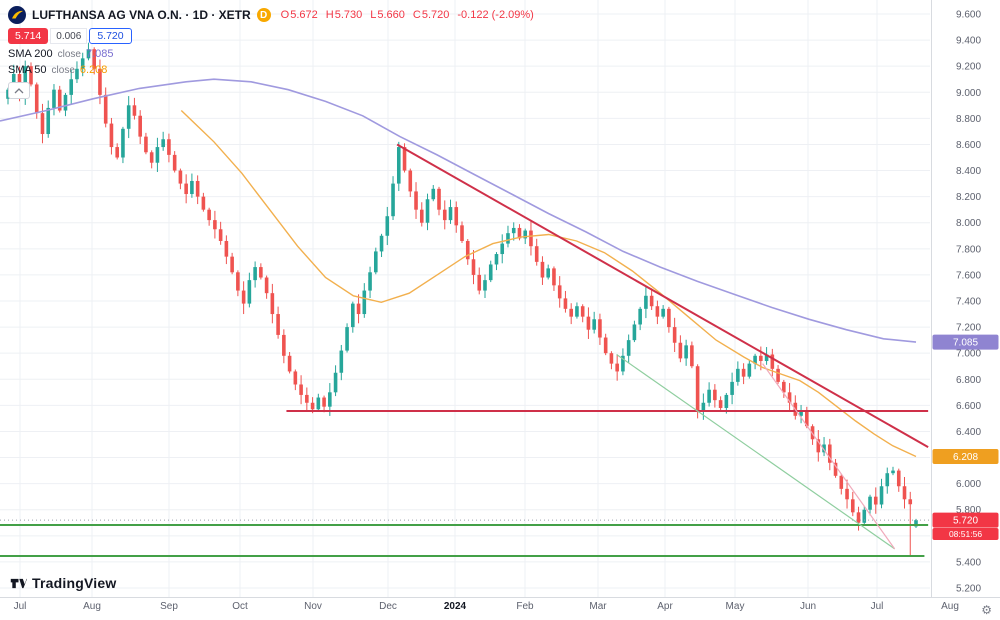  Describe the element at coordinates (17, 15) in the screenshot. I see `symbol-logo-icon` at that location.